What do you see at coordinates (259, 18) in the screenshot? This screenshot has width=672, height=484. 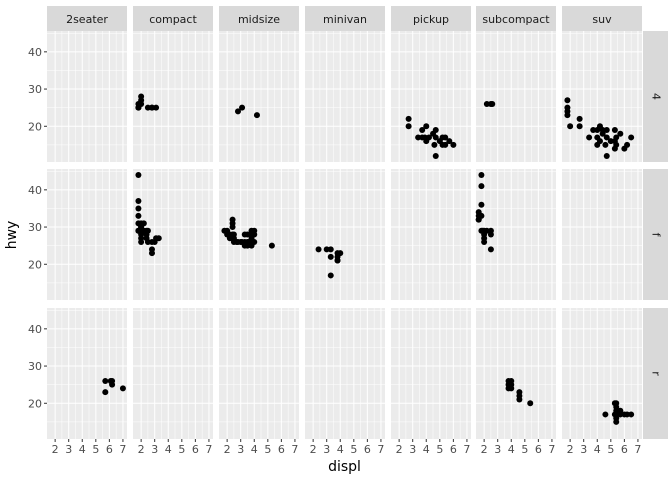 I see `strip-midsize` at bounding box center [259, 18].